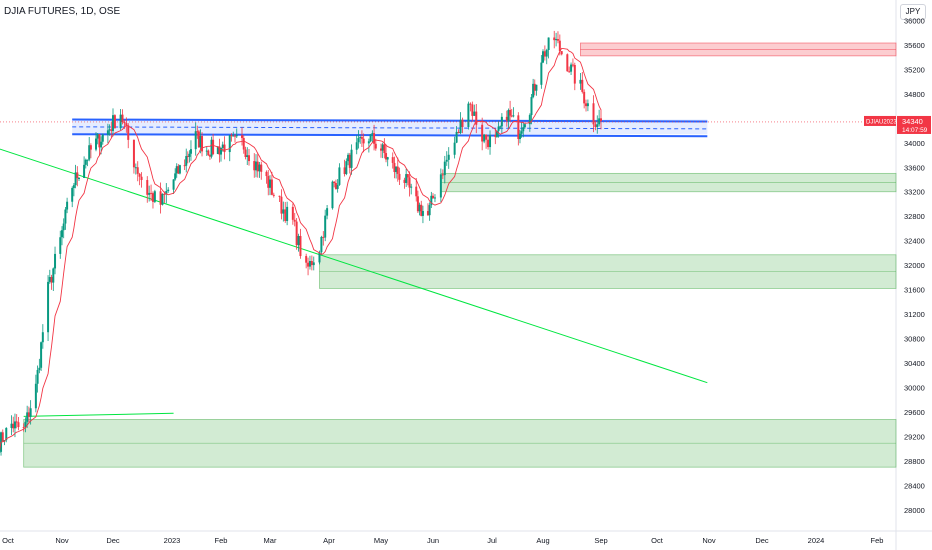  I want to click on currency-button: JPY, so click(913, 12).